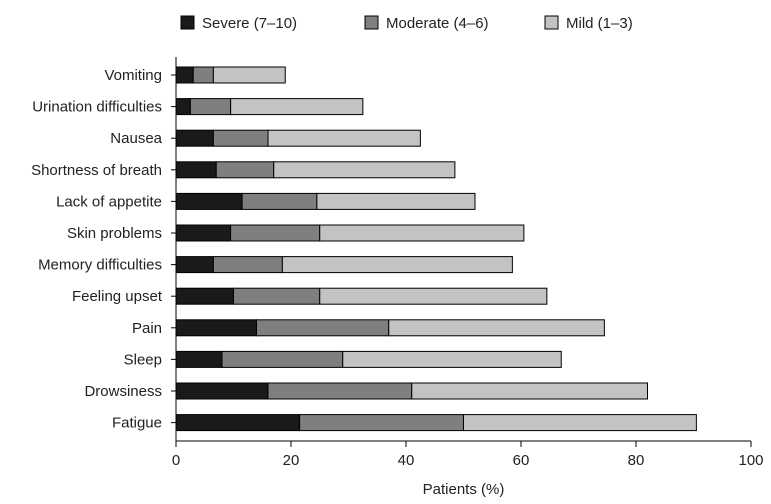 The width and height of the screenshot is (771, 504). I want to click on category-label: Sleep, so click(143, 359).